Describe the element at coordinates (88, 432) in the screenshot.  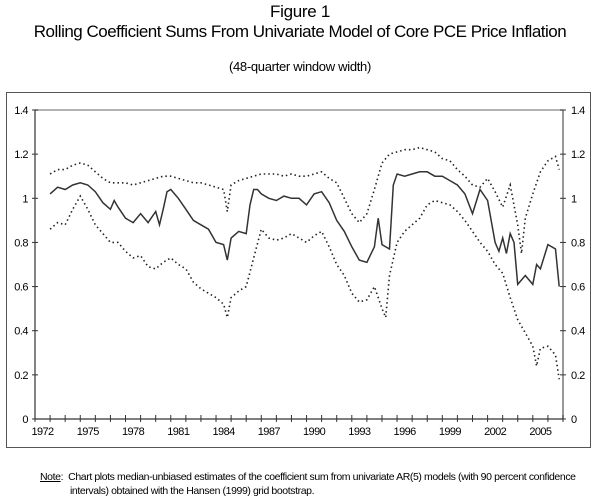
I see `x-tick-label: 1975` at that location.